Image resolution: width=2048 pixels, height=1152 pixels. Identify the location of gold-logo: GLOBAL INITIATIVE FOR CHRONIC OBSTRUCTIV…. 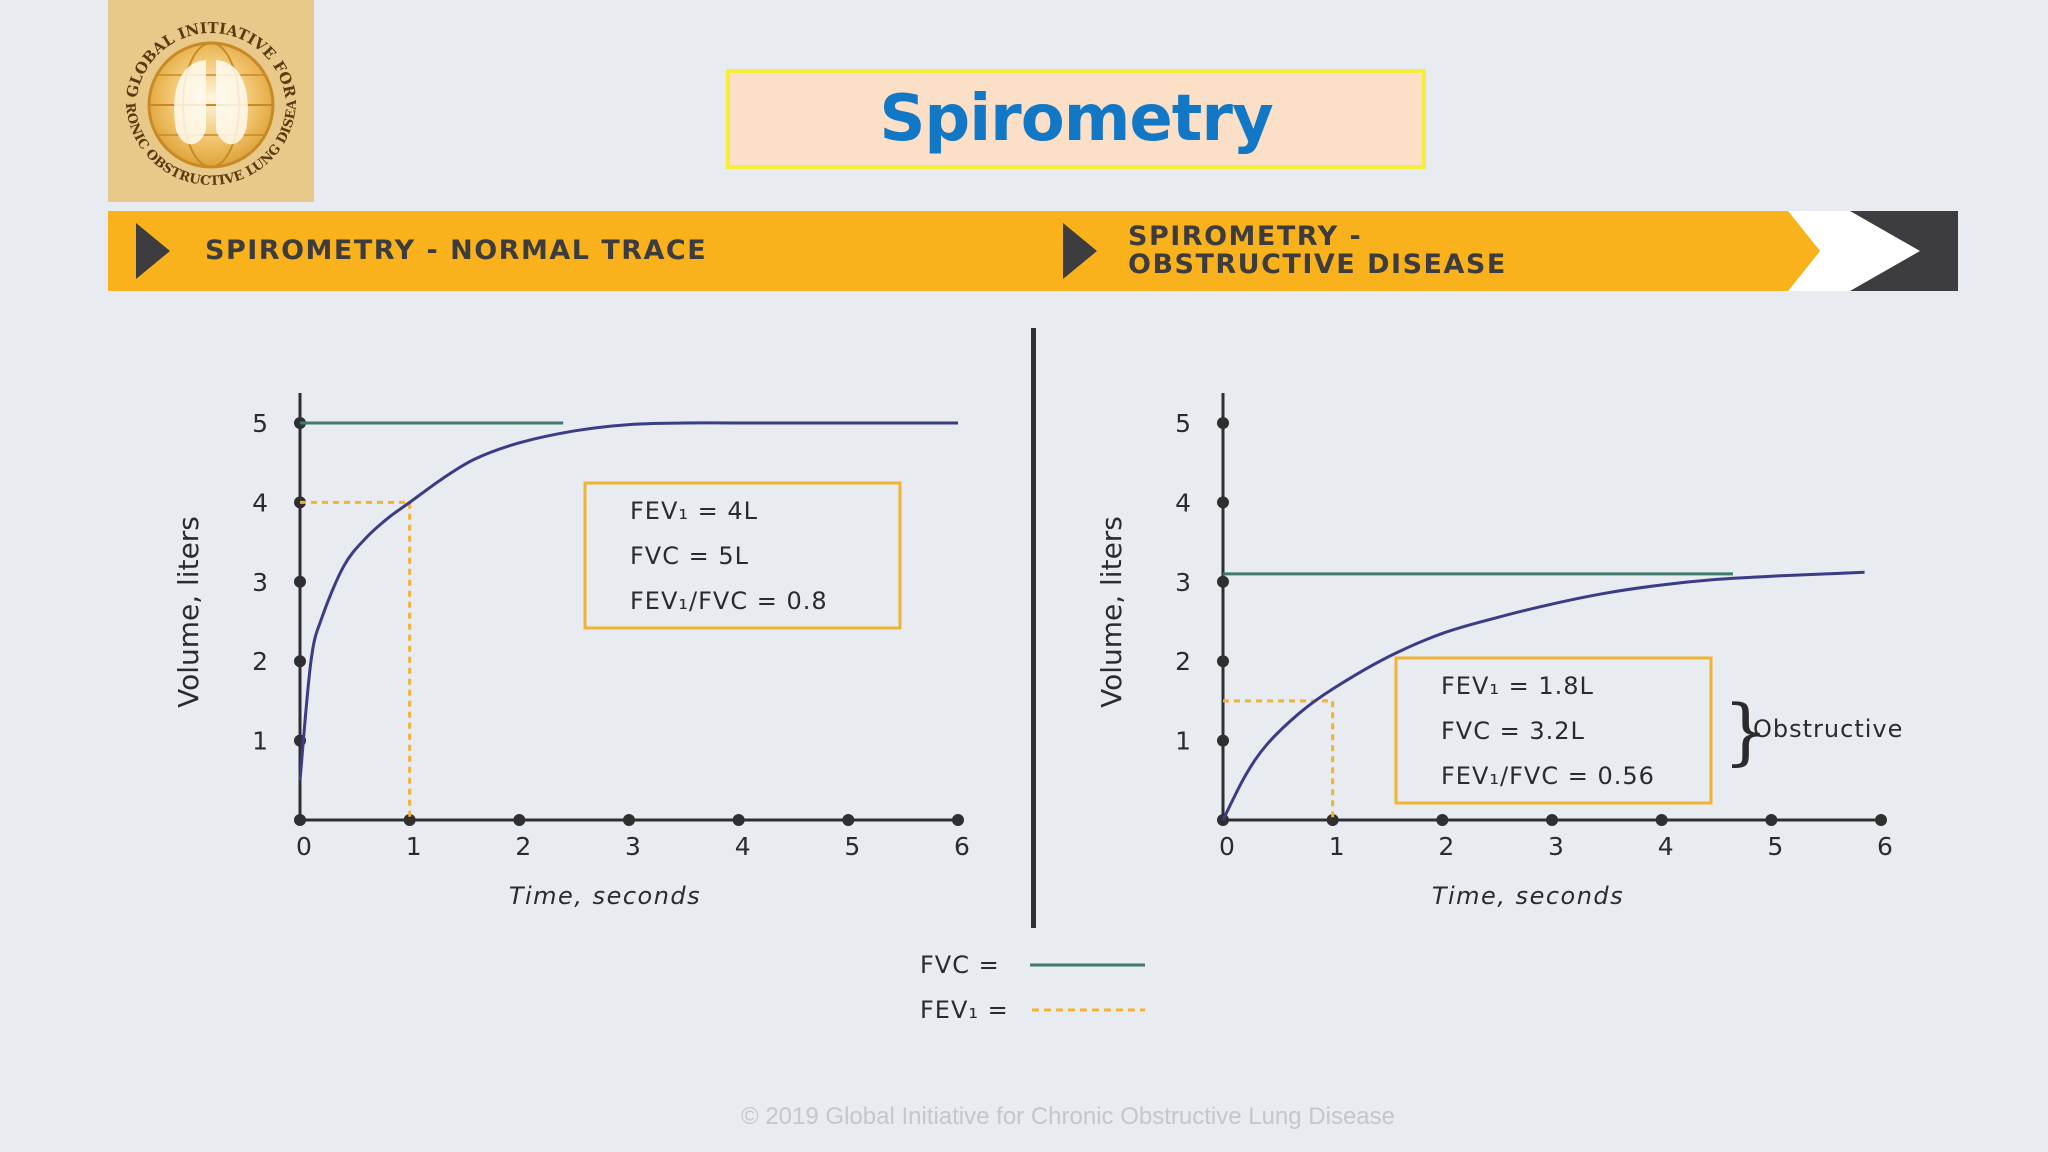
(211, 101).